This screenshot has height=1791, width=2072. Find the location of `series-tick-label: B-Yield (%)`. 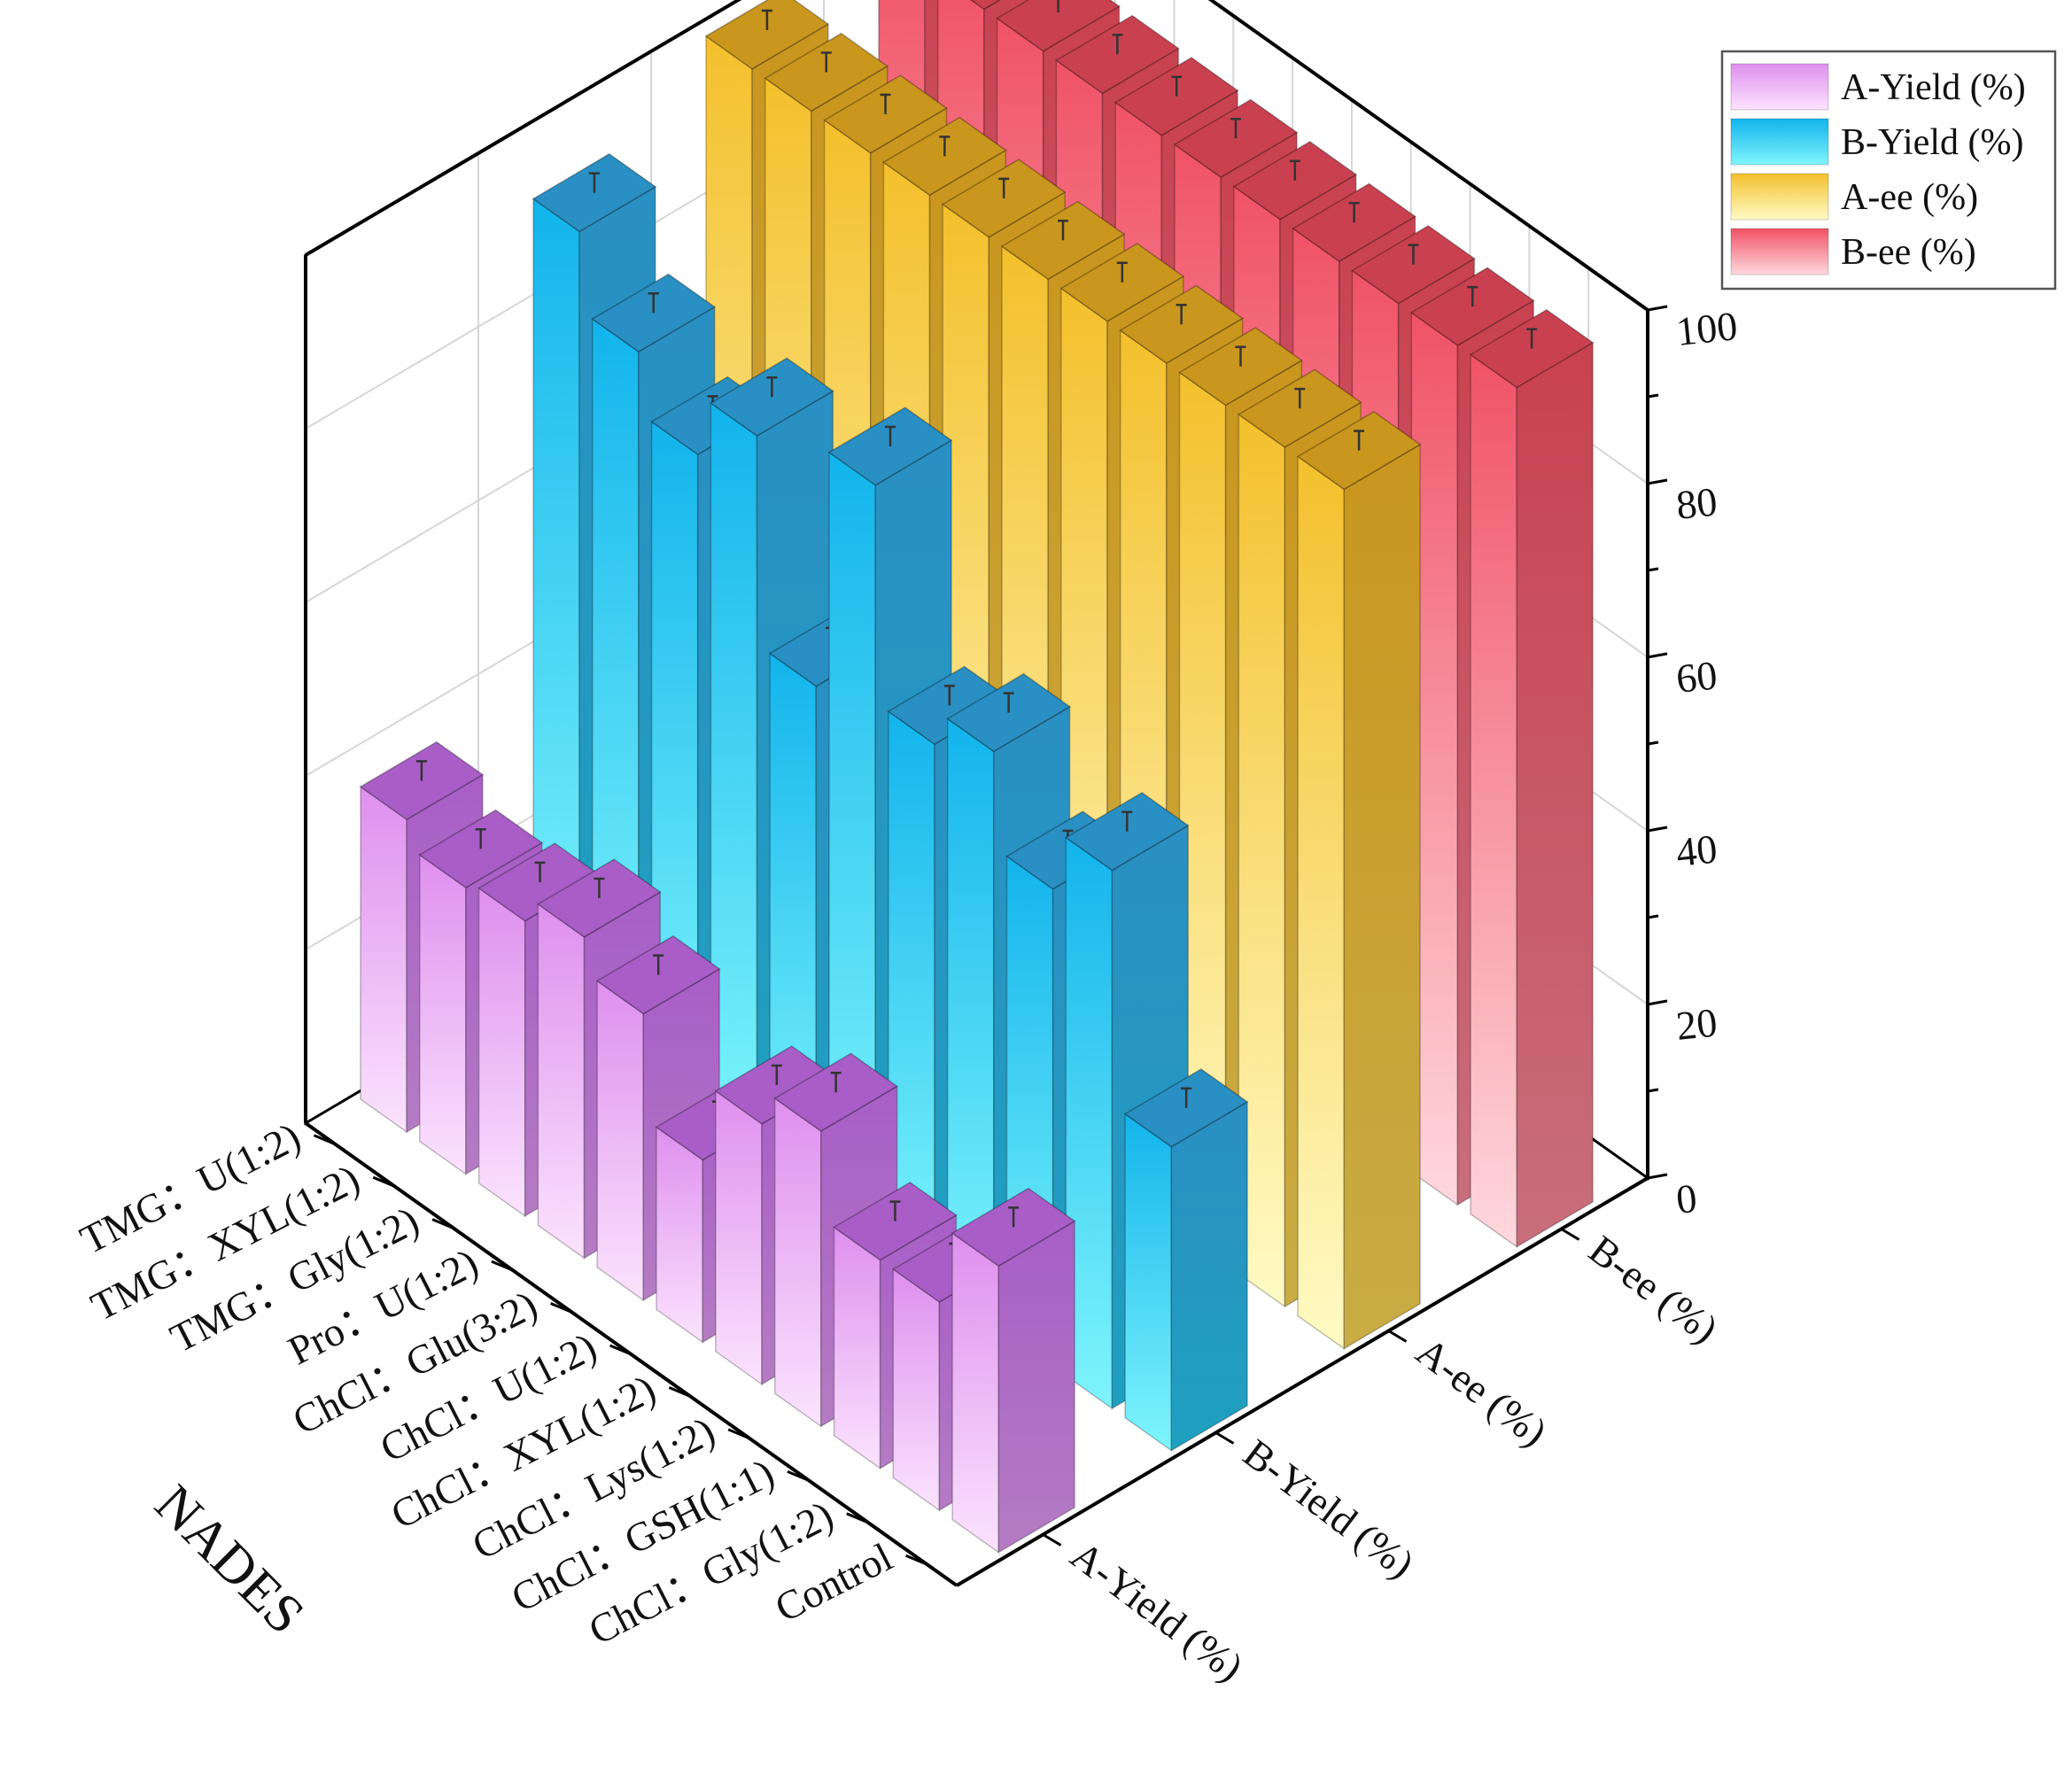

series-tick-label: B-Yield (%) is located at coordinates (1328, 1509).